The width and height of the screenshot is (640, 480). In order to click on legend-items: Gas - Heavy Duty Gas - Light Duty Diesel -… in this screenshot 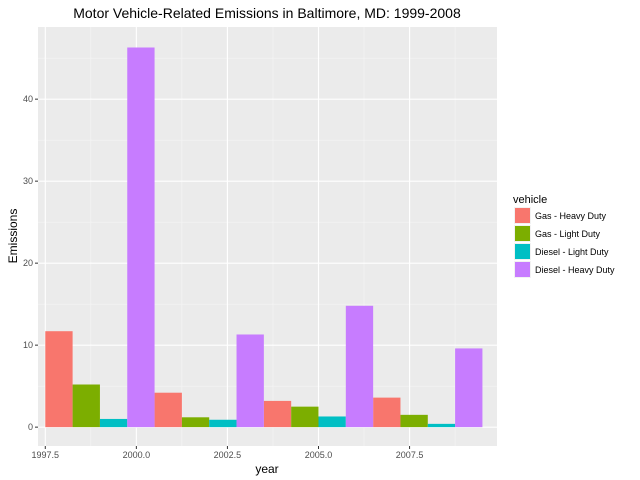, I will do `click(564, 242)`.